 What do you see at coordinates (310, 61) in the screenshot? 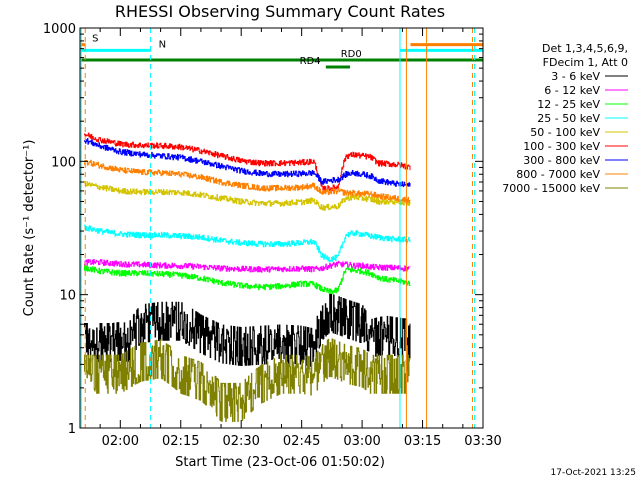
I see `mode-bar-label-rd4: RD4` at bounding box center [310, 61].